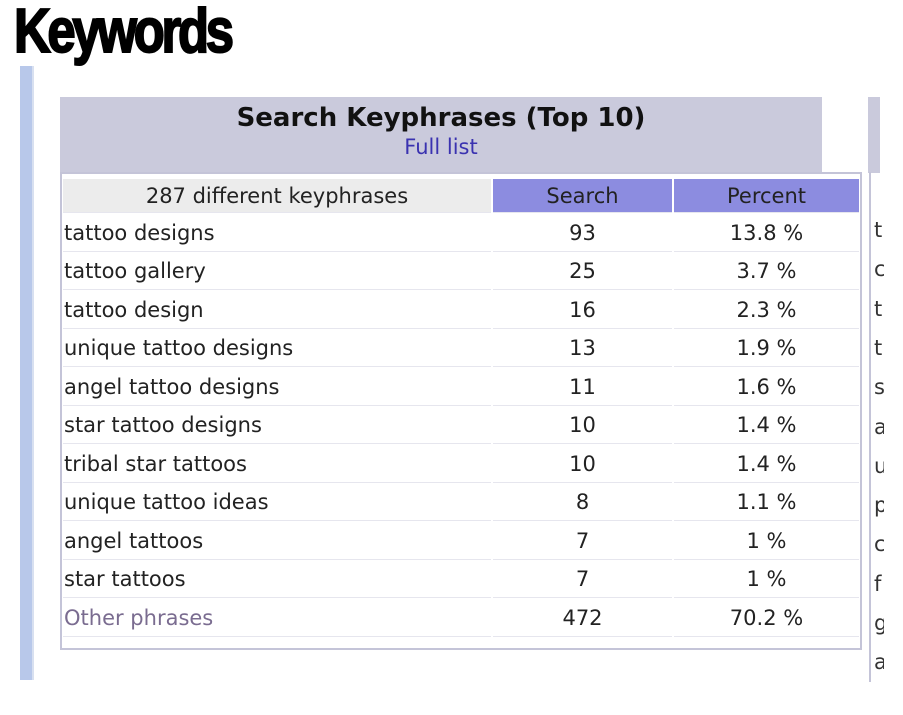 The height and width of the screenshot is (715, 903). I want to click on search-count-cell: 8, so click(582, 503).